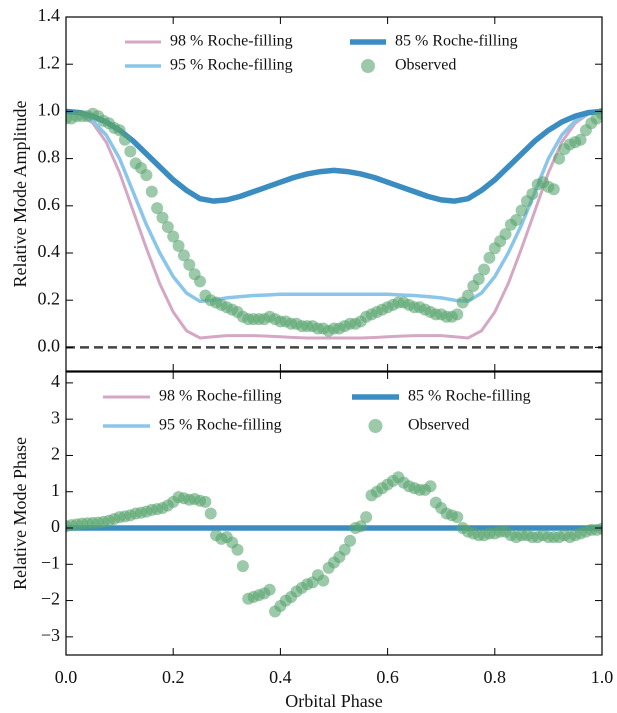 This screenshot has width=617, height=713. I want to click on y-tick-label: 0.6, so click(49, 204).